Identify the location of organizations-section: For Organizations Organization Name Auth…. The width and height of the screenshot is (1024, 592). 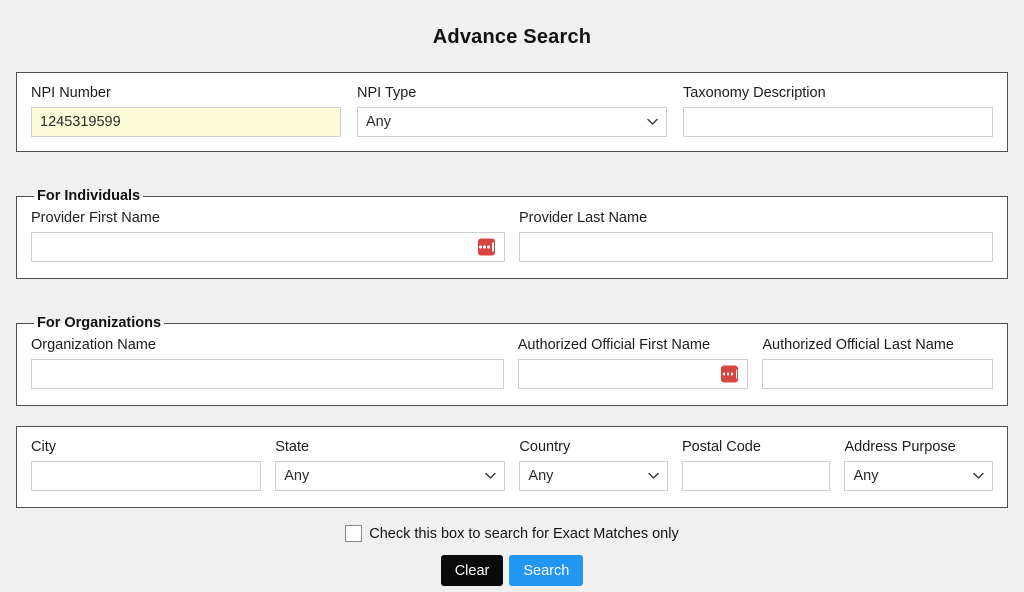
(512, 360).